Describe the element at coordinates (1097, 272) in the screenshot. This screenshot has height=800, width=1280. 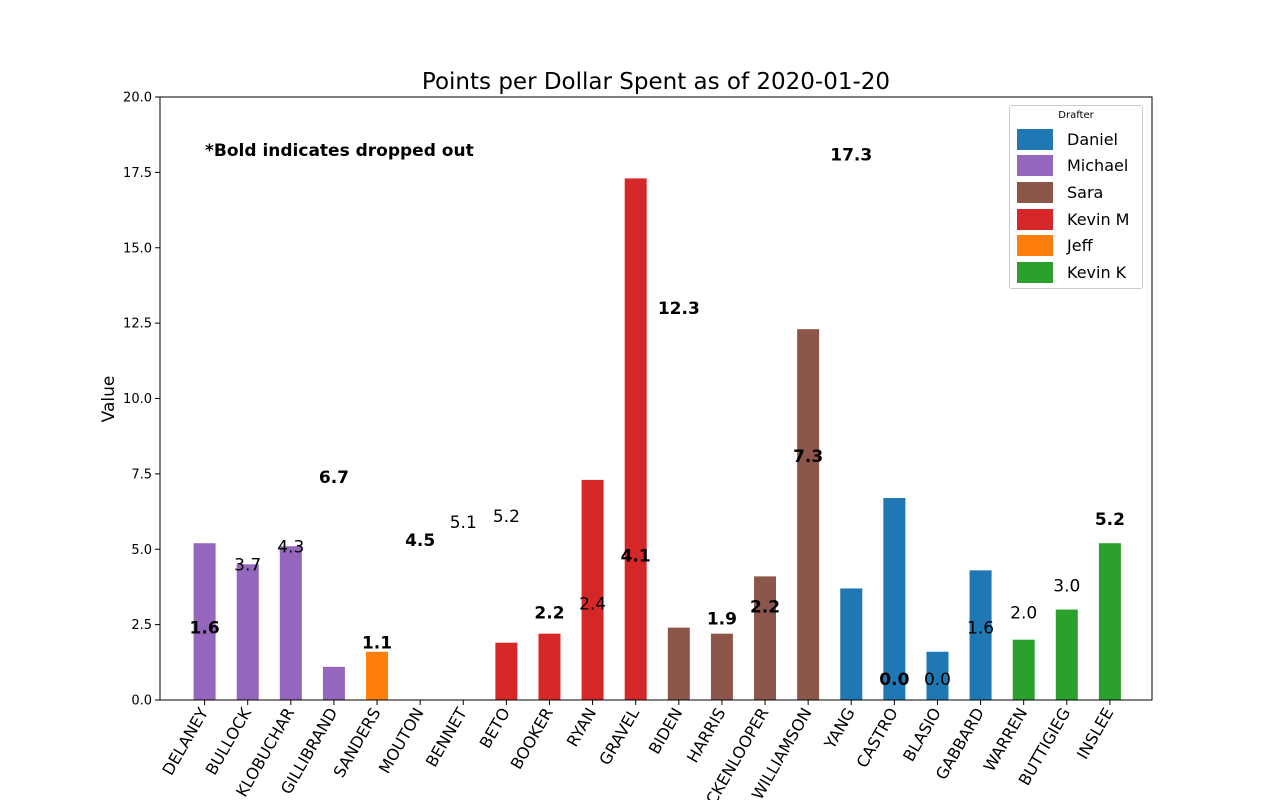
I see `legend-label: Kevin K` at that location.